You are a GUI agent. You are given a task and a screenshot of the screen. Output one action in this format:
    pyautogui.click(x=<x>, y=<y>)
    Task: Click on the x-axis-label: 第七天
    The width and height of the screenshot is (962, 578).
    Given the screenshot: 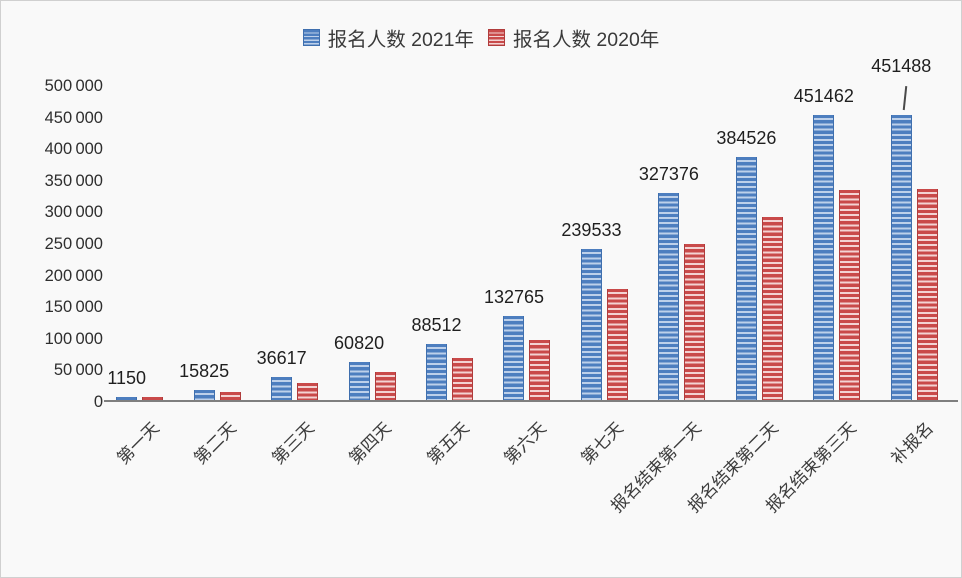 What is the action you would take?
    pyautogui.click(x=602, y=443)
    